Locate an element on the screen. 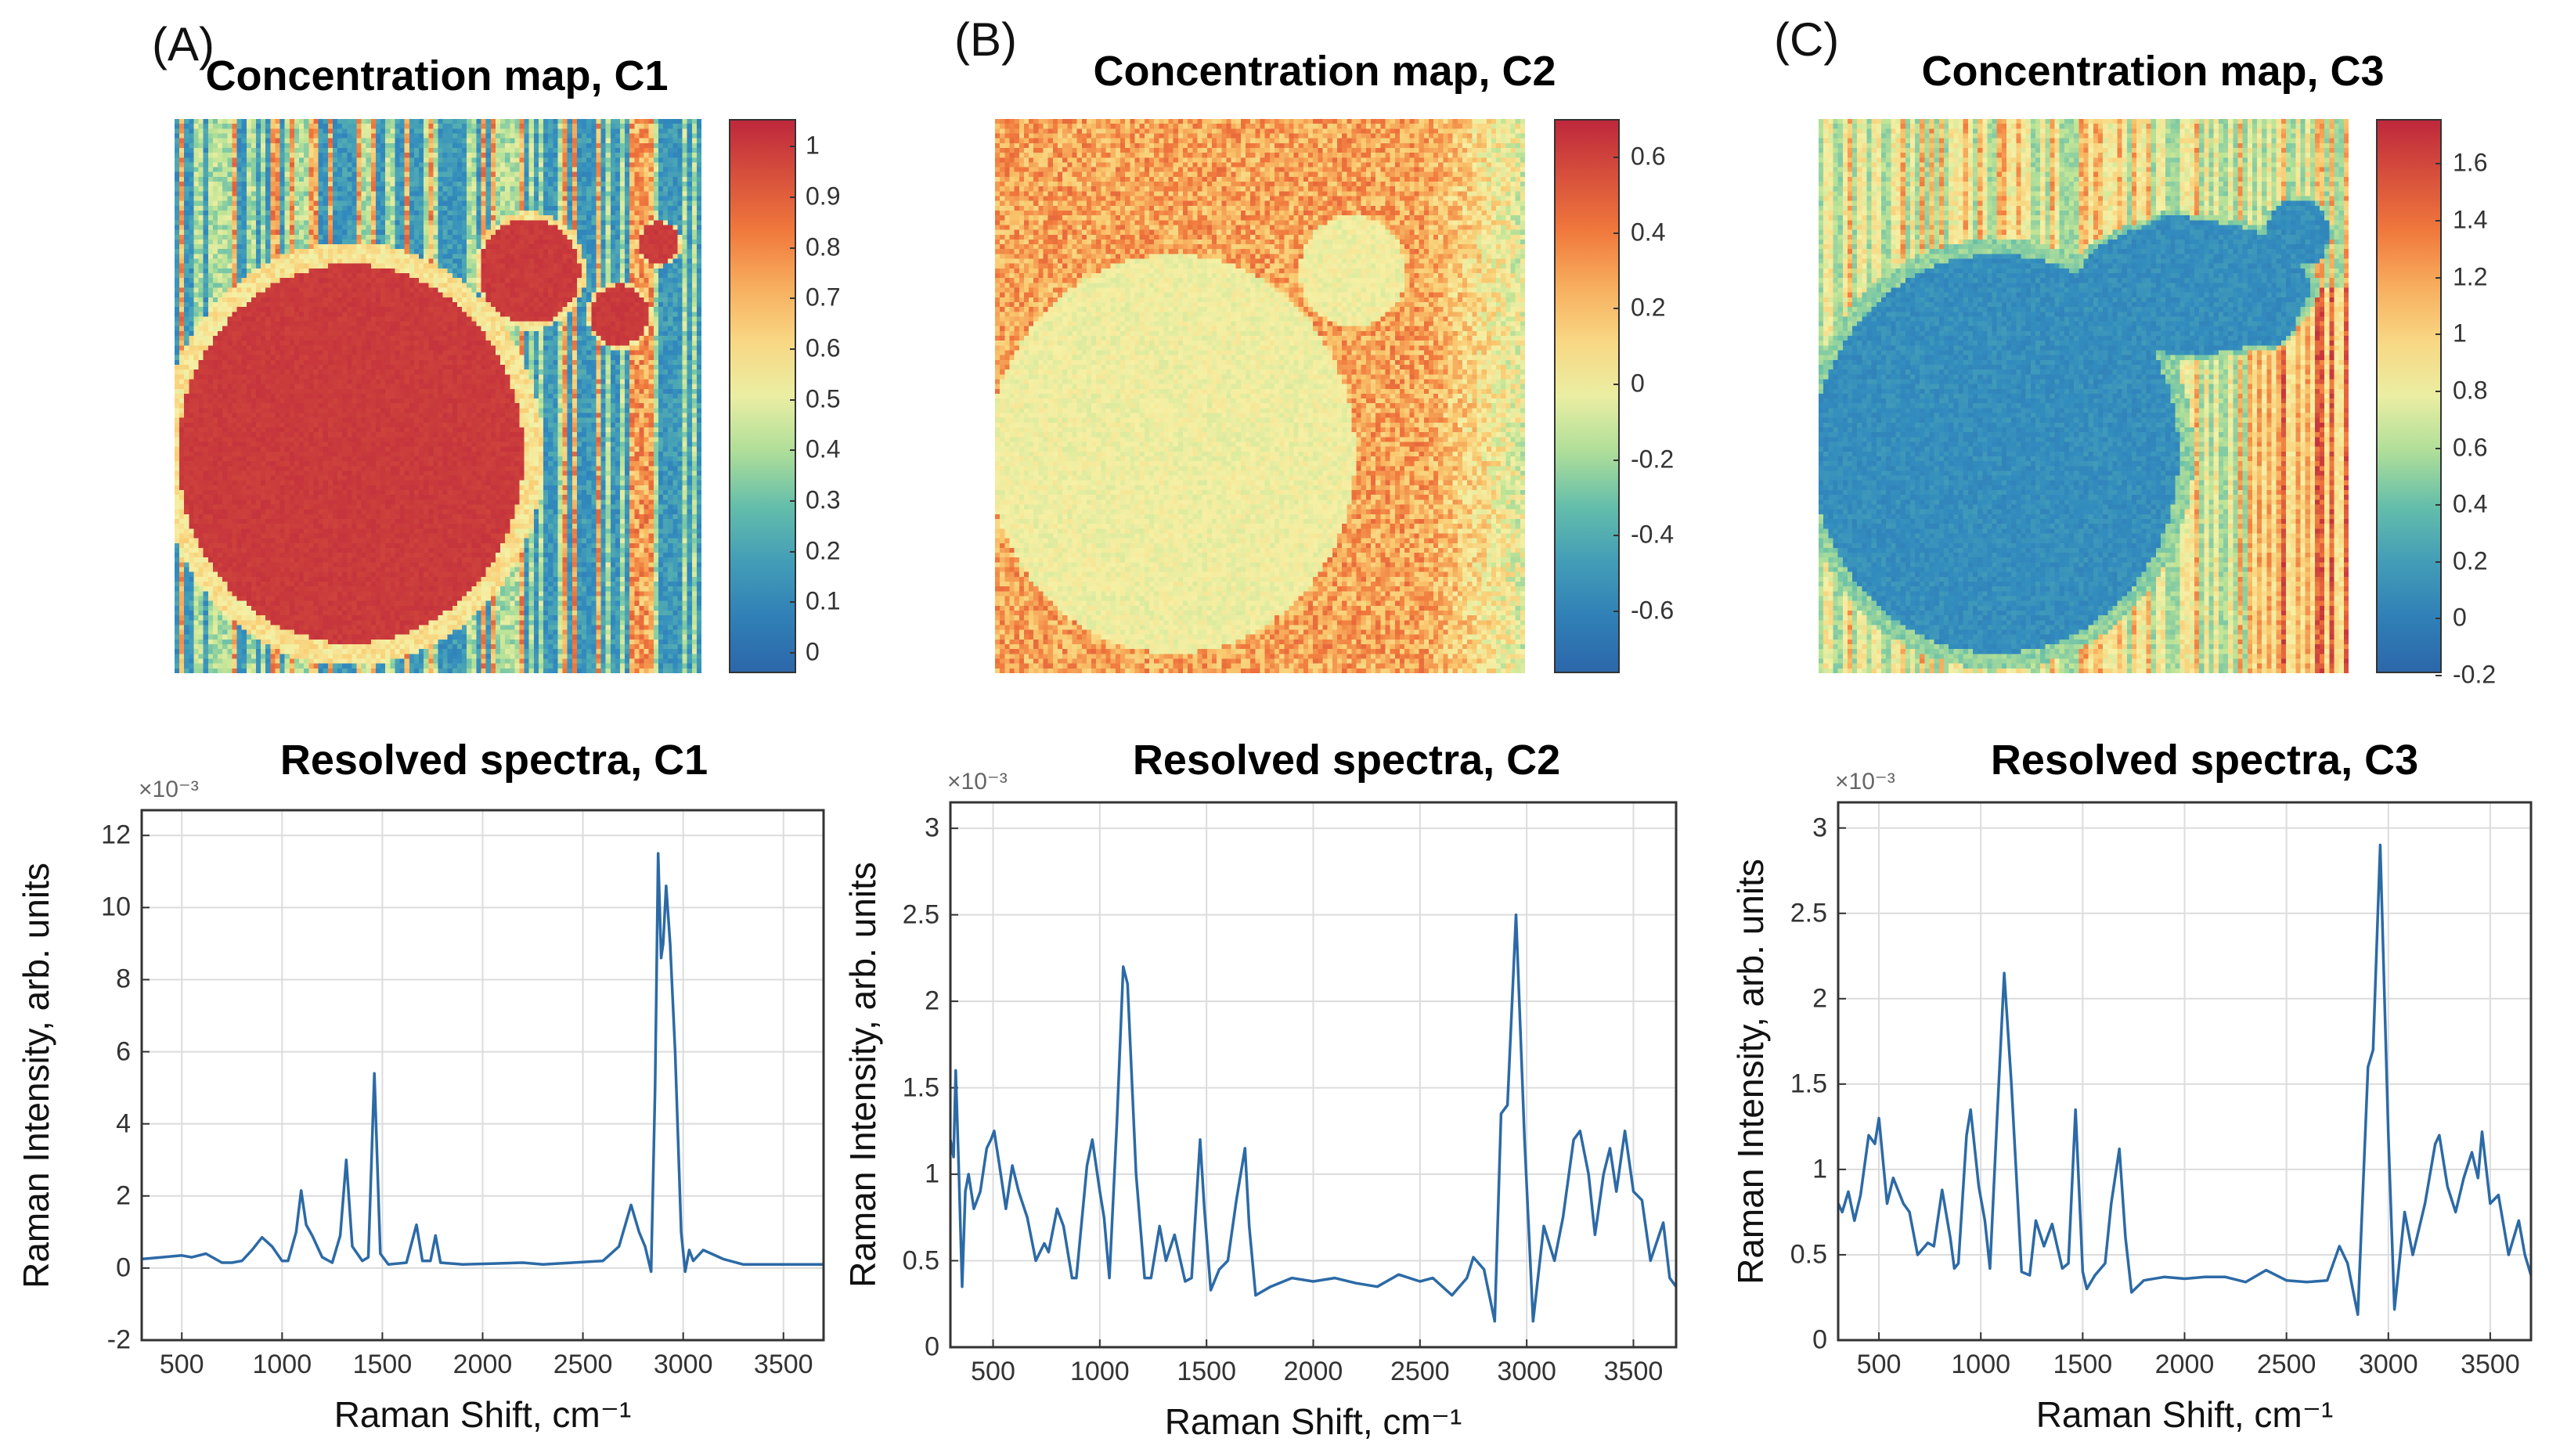  colorbar-tick-label: 0.8 is located at coordinates (2470, 390).